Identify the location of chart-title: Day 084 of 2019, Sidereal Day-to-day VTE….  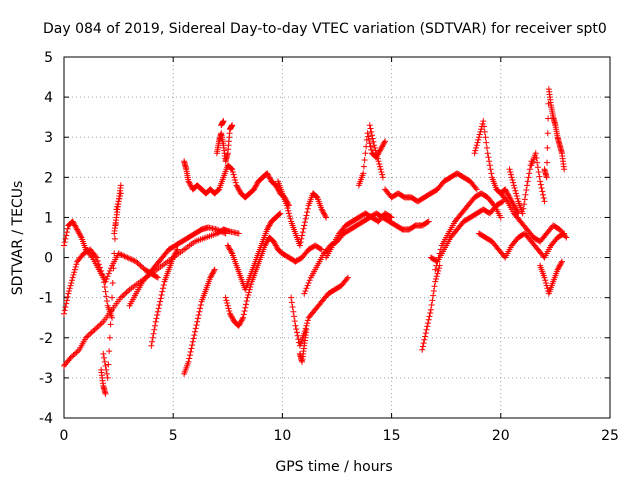
(325, 29).